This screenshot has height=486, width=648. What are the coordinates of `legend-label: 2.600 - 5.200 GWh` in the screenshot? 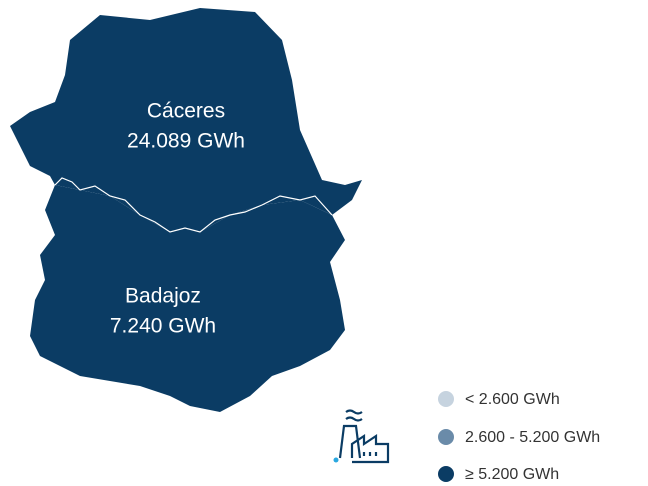 It's located at (532, 437).